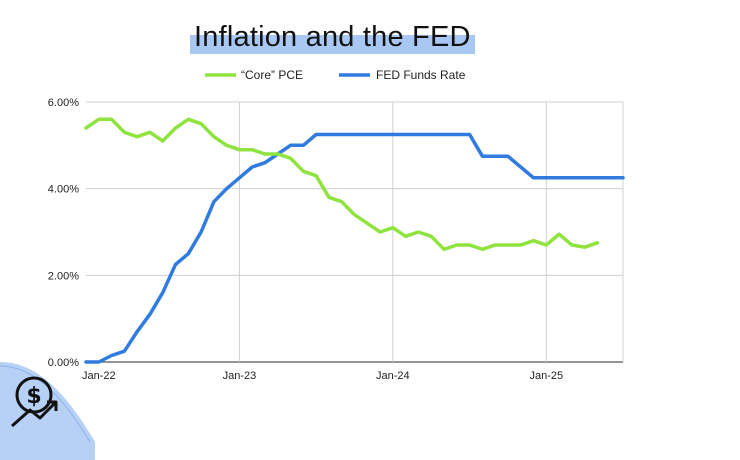  What do you see at coordinates (546, 376) in the screenshot?
I see `x-tick-label: Jan-25` at bounding box center [546, 376].